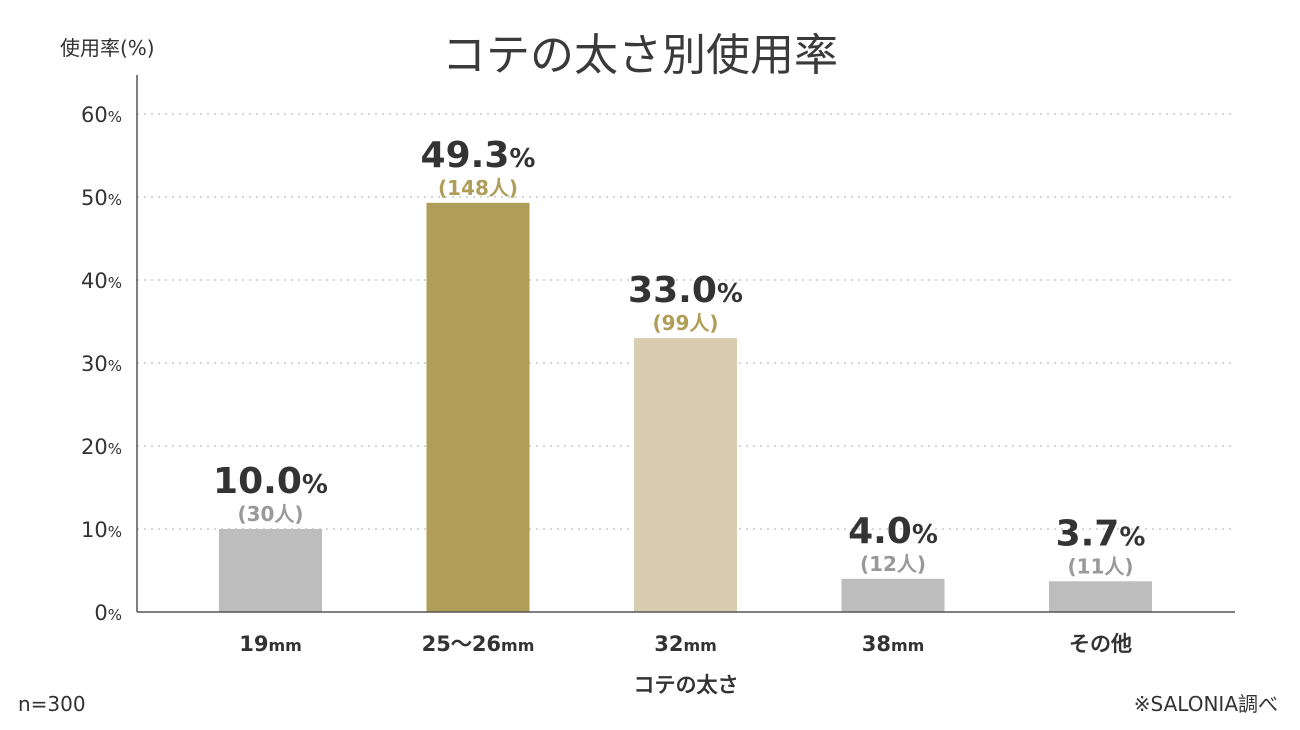 This screenshot has height=730, width=1300. Describe the element at coordinates (270, 514) in the screenshot. I see `count-label: (30人)` at that location.